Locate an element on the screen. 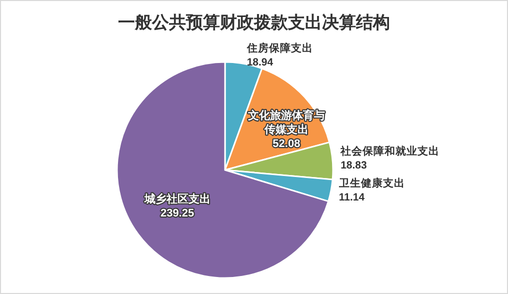  chart-title: 一般公共预算财政拨款支出决算结构 is located at coordinates (254, 22).